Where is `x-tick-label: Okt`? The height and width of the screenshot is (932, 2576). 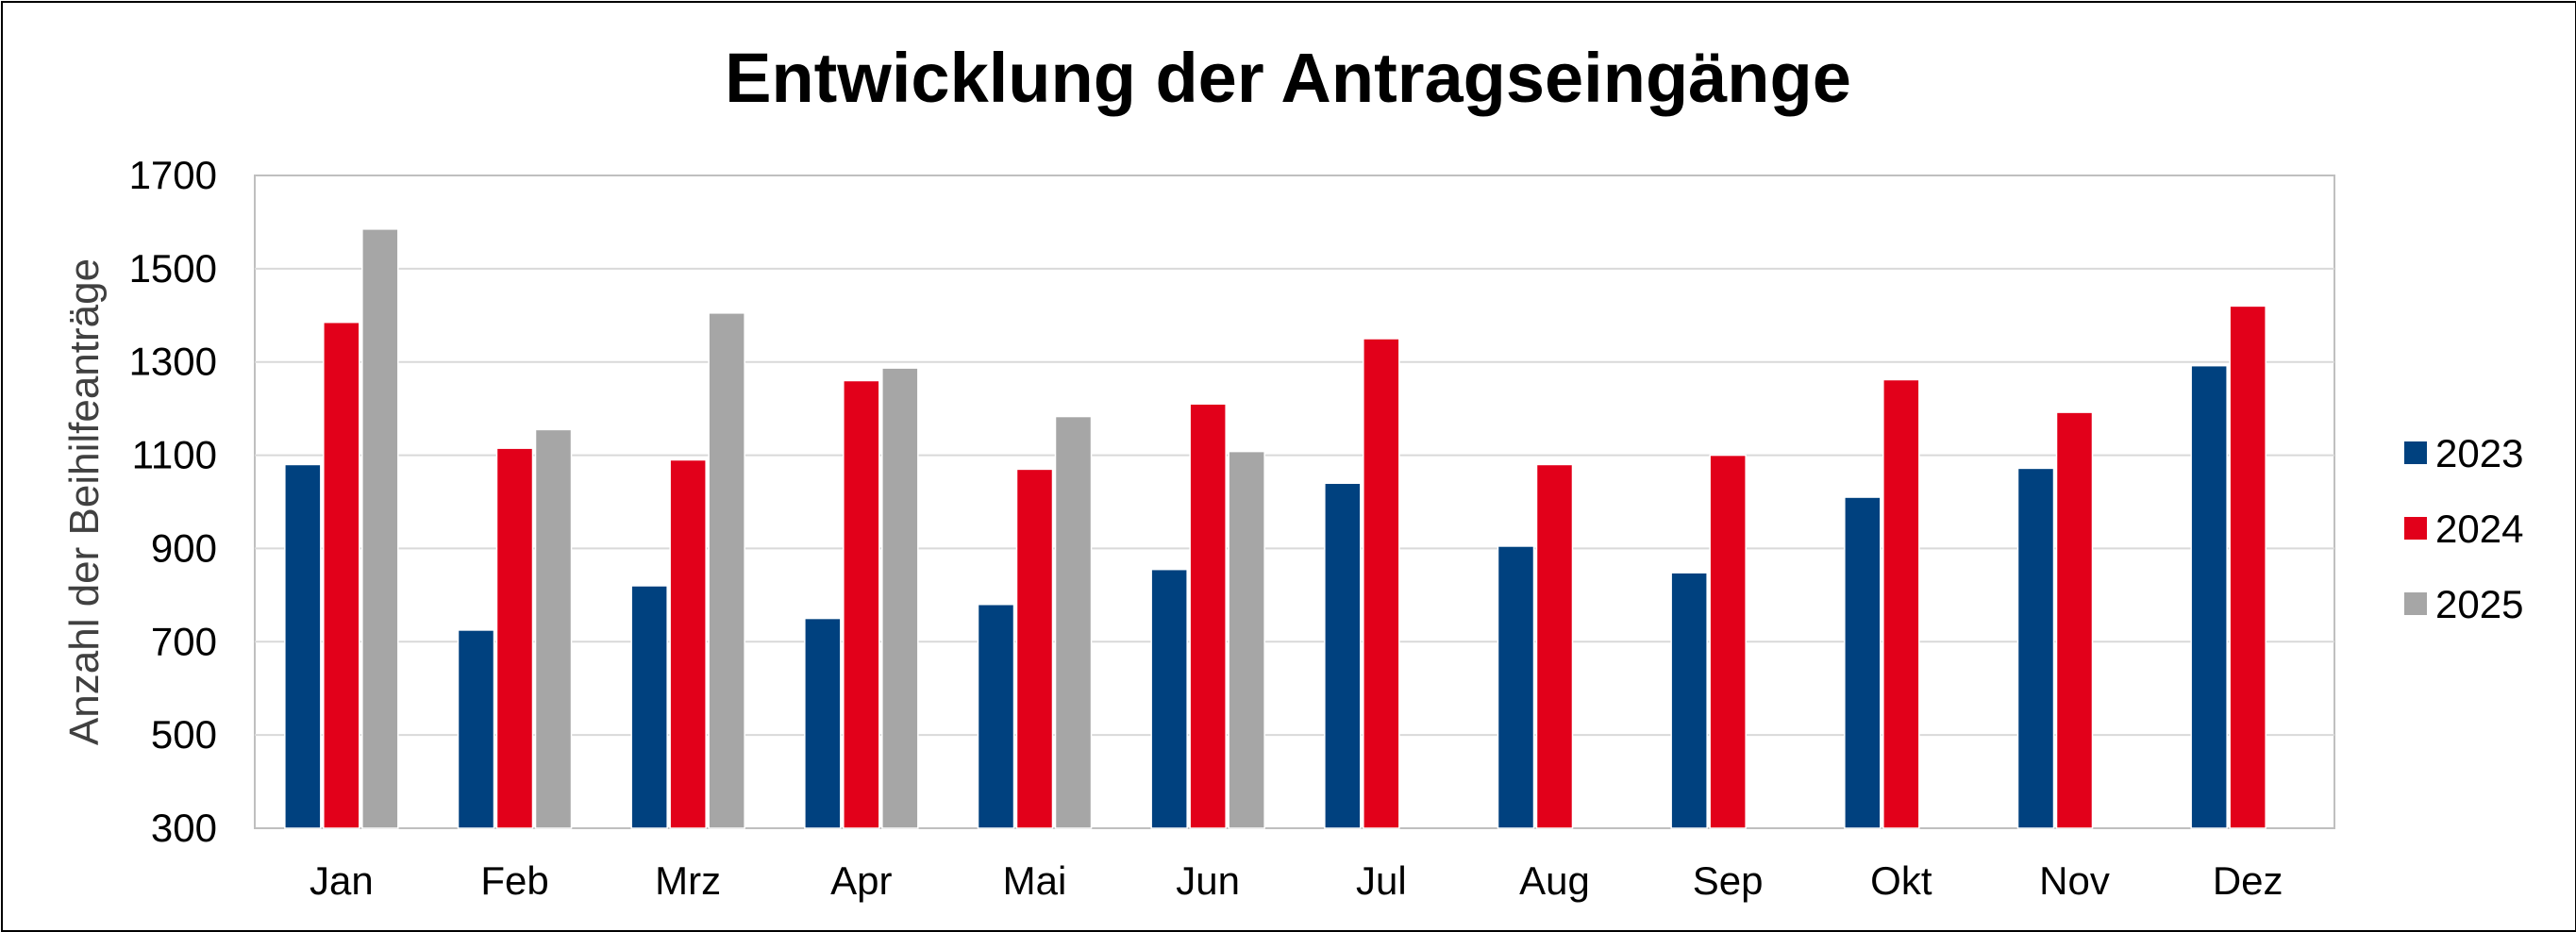 x-tick-label: Okt is located at coordinates (1901, 881).